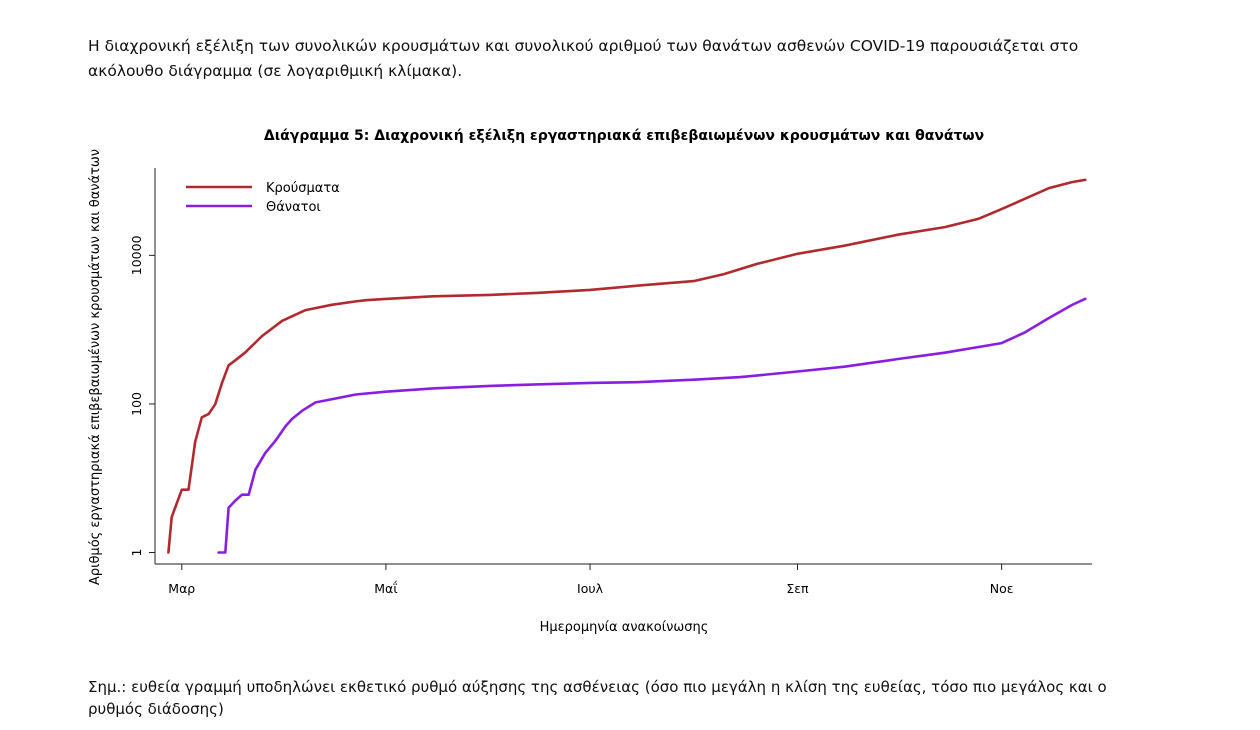  Describe the element at coordinates (591, 580) in the screenshot. I see `x-axis-ticks: Μαρ Μαΐ Ιουλ Σεπ Νοε` at that location.